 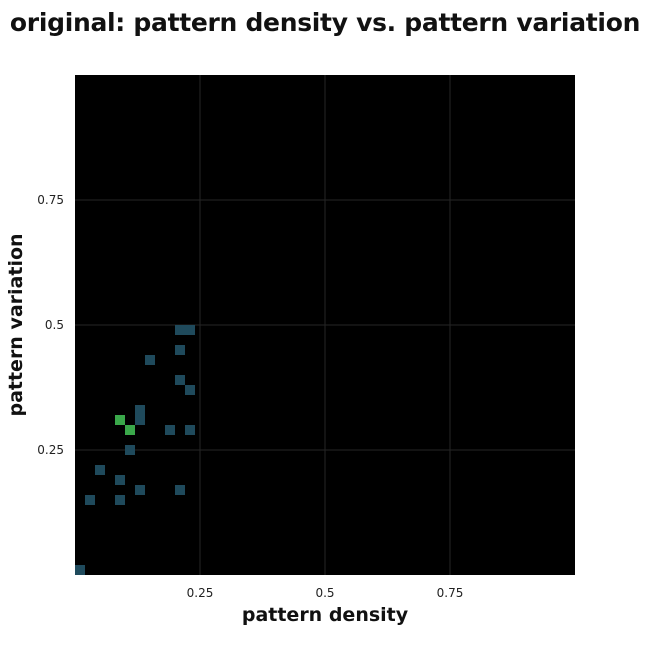 What do you see at coordinates (50, 200) in the screenshot?
I see `y-tick-label: 0.75` at bounding box center [50, 200].